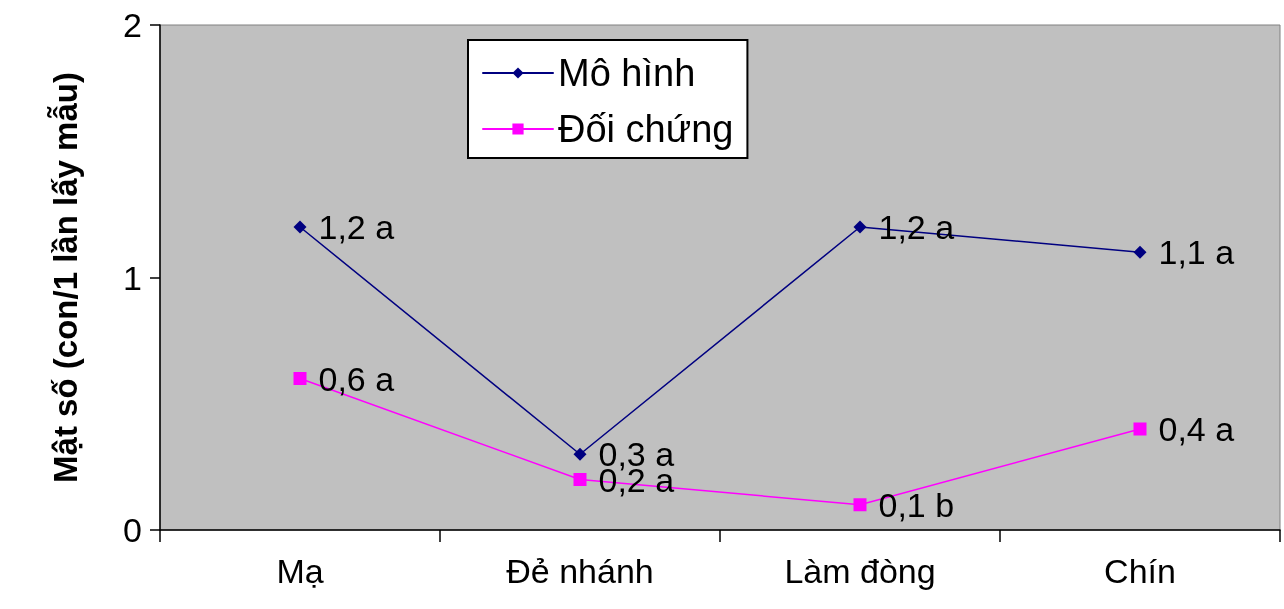  Describe the element at coordinates (132, 530) in the screenshot. I see `y-tick-label: 0` at that location.